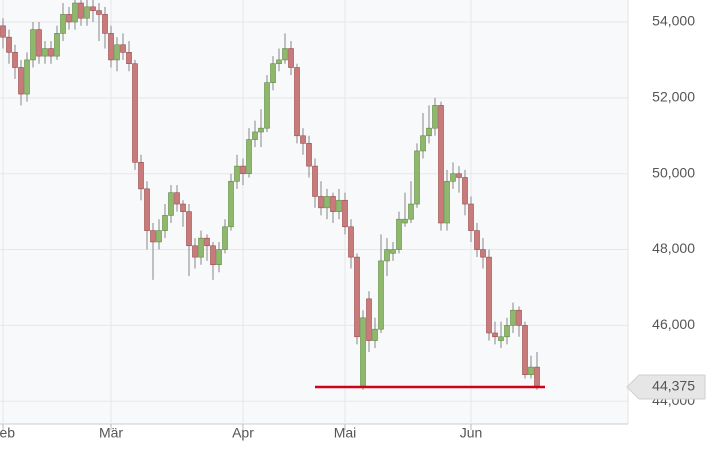 The height and width of the screenshot is (460, 715). Describe the element at coordinates (111, 433) in the screenshot. I see `x-tick-label: Mär` at that location.